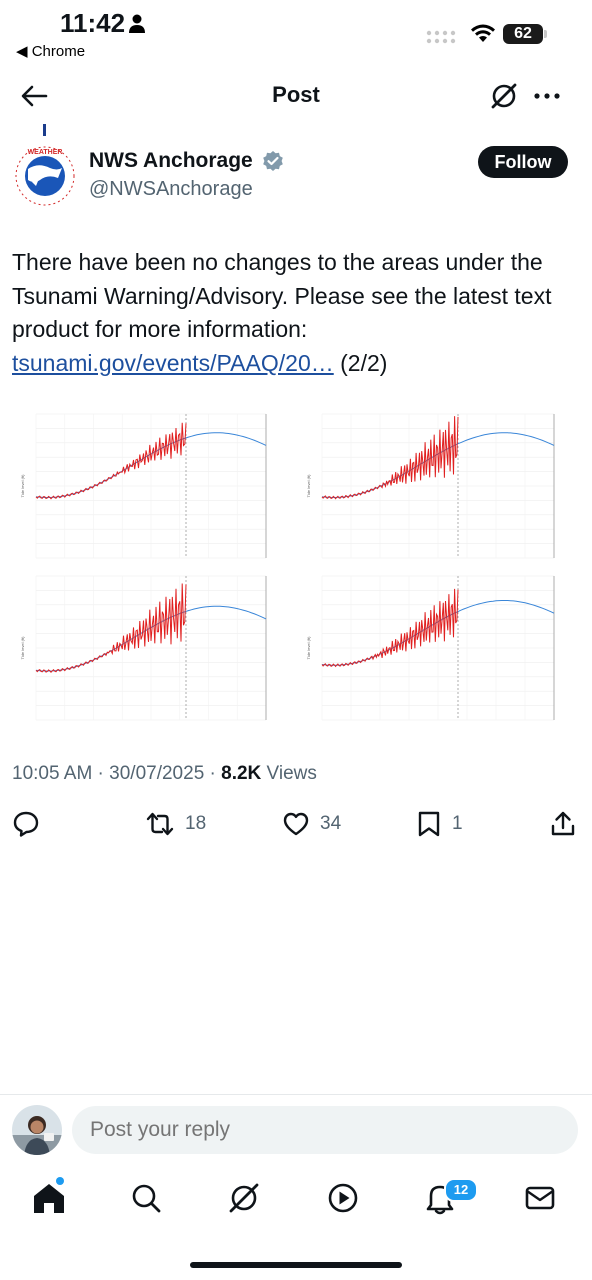  Describe the element at coordinates (296, 1094) in the screenshot. I see `reply-divider` at that location.